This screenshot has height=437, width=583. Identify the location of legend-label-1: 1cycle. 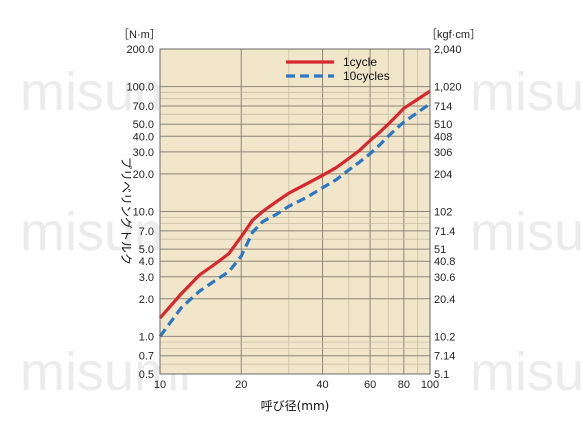
(360, 62).